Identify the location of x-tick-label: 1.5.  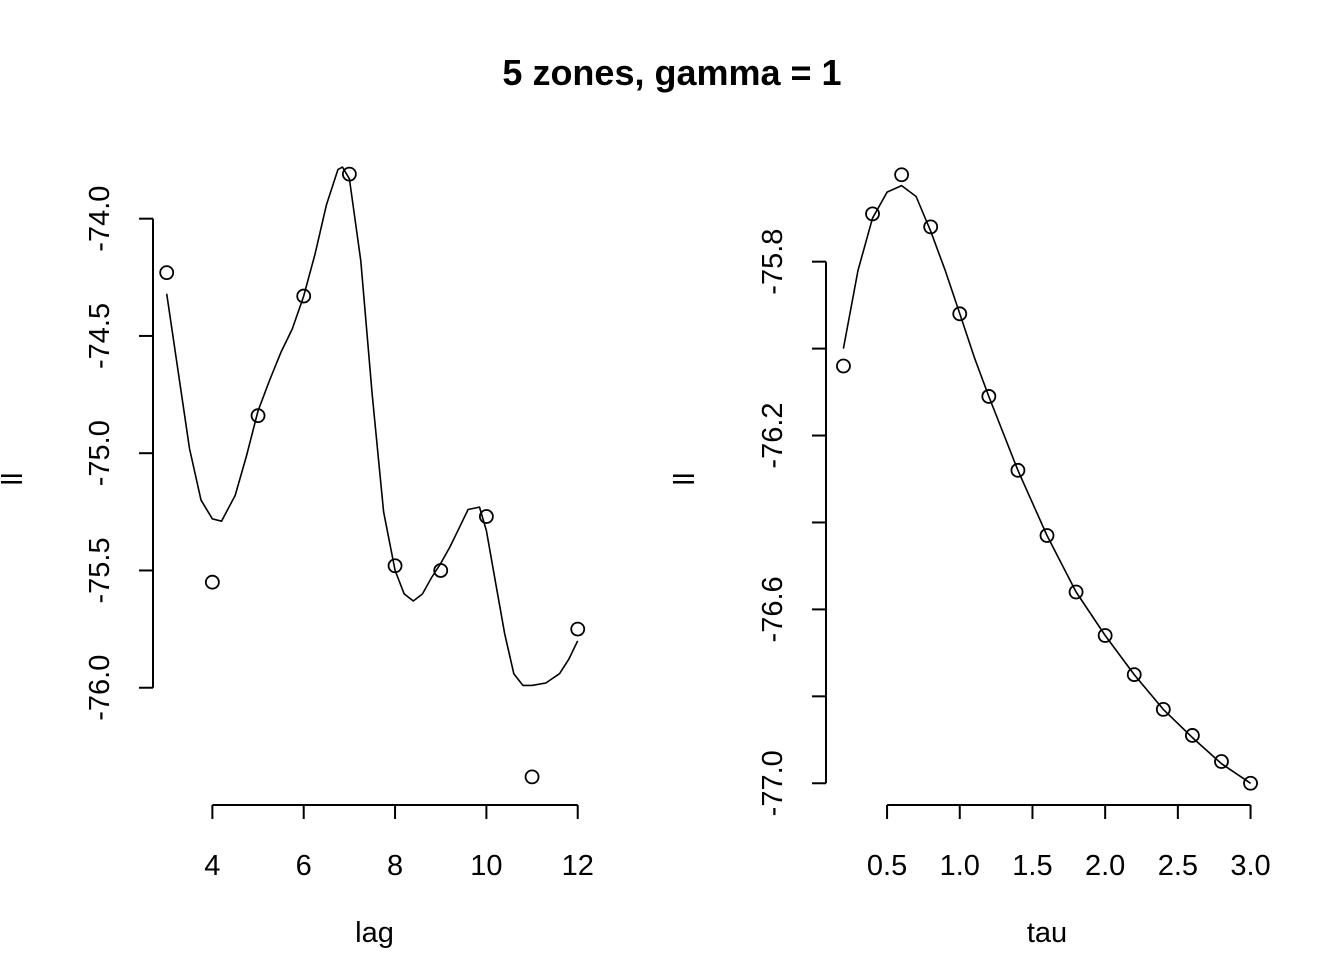
(1032, 866).